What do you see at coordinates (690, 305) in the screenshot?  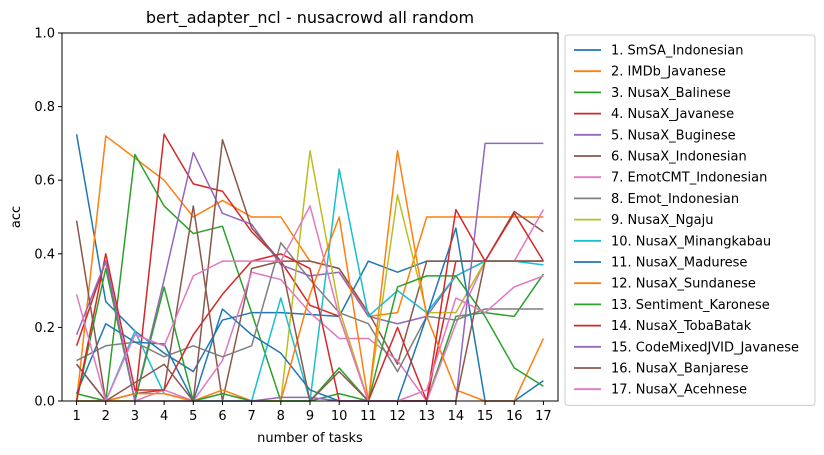 I see `legend-entry: 13. Sentiment_Karonese` at bounding box center [690, 305].